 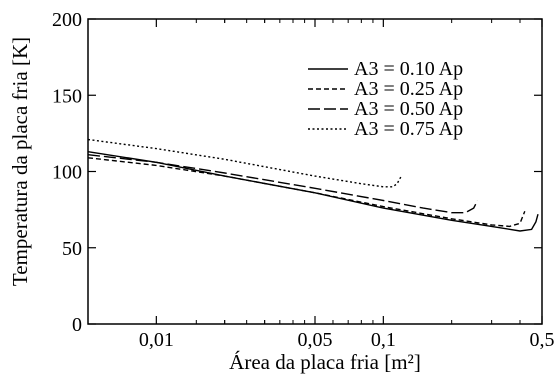 I want to click on x-tick-label: 0,1, so click(x=383, y=340).